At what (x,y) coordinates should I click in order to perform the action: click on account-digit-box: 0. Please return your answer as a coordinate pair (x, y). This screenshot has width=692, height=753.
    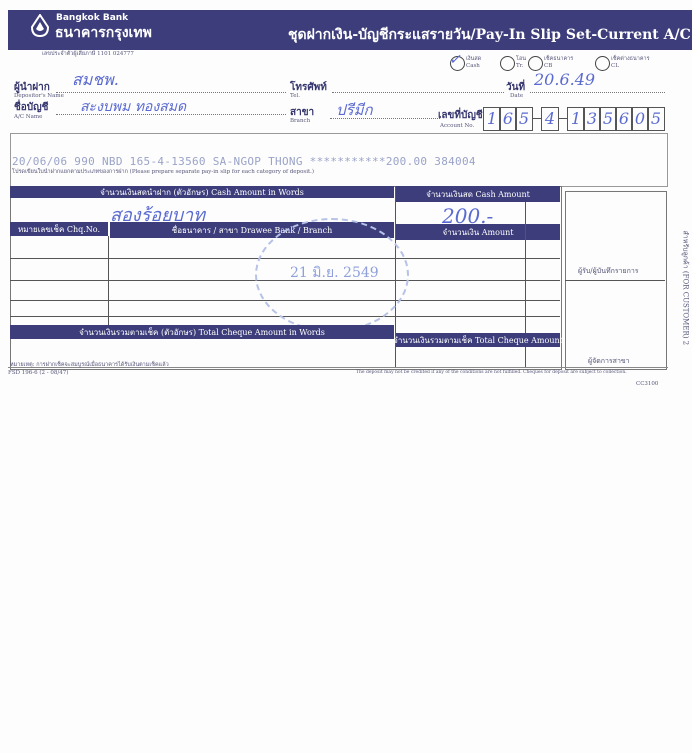
    Looking at the image, I should click on (640, 119).